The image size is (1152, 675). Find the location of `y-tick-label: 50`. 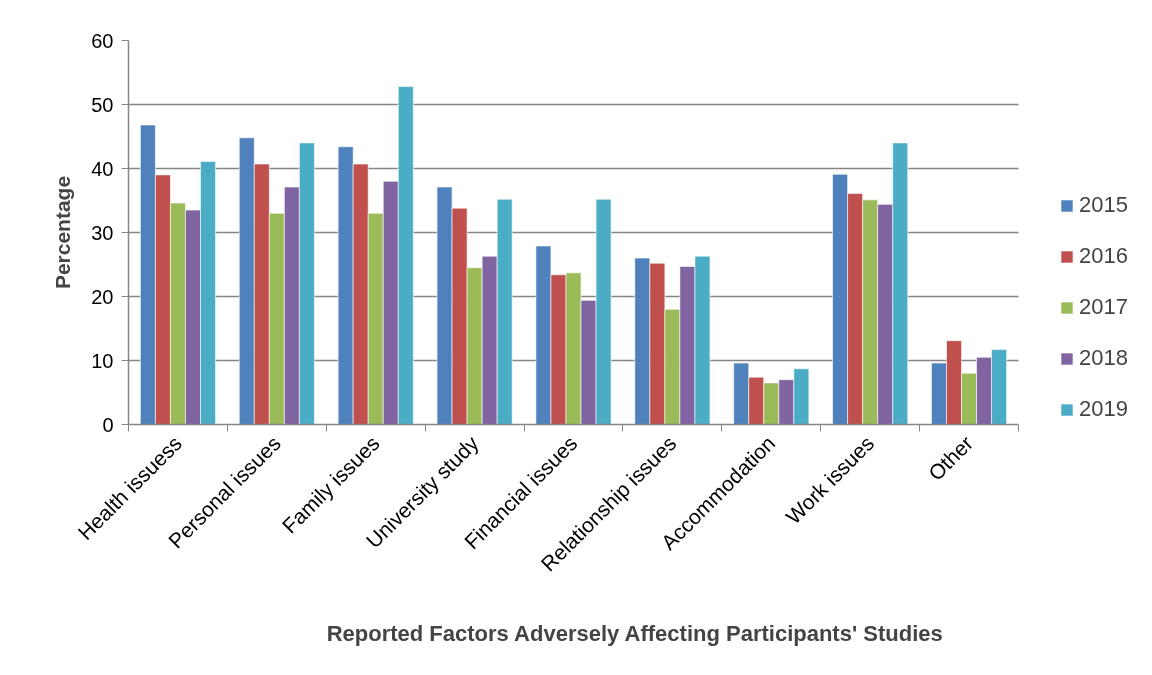

y-tick-label: 50 is located at coordinates (102, 104).